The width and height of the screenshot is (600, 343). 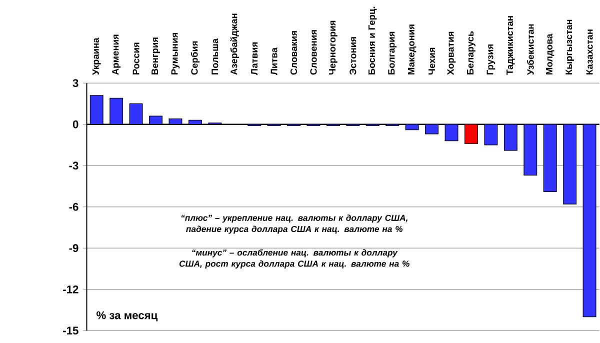 What do you see at coordinates (313, 52) in the screenshot?
I see `x-tick-label: Словения` at bounding box center [313, 52].